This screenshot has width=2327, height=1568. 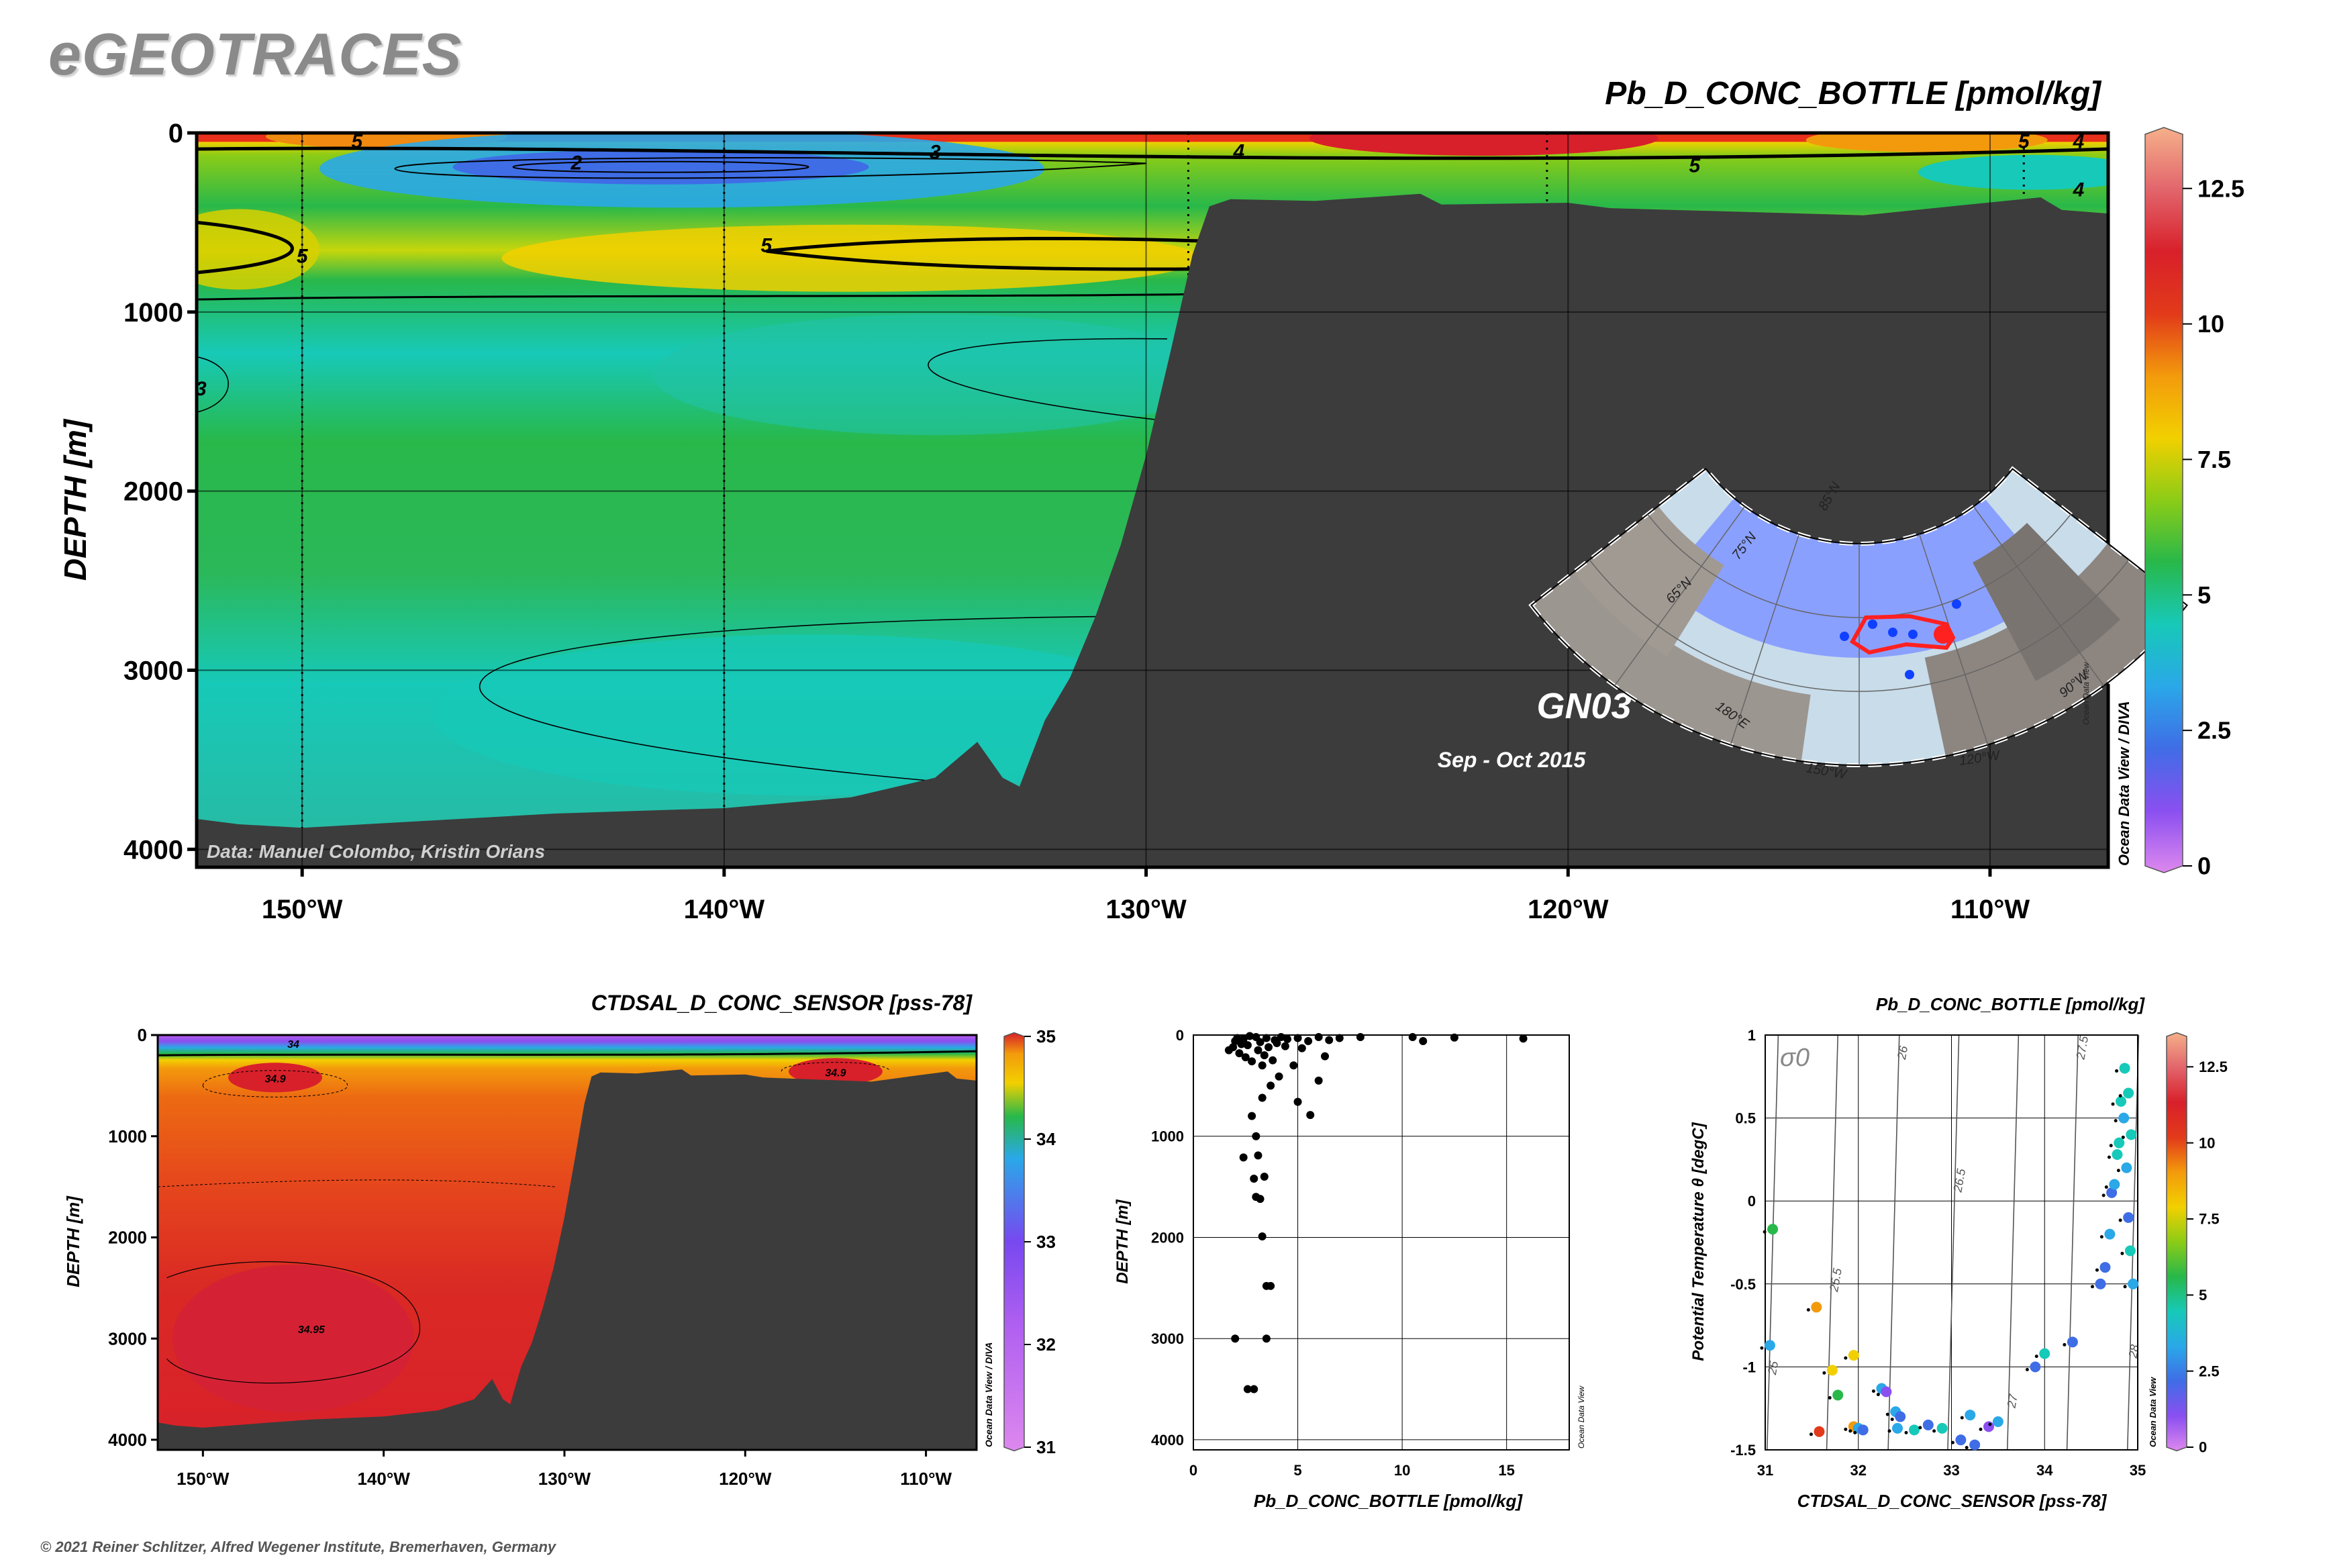 What do you see at coordinates (567, 1259) in the screenshot?
I see `bathymetry` at bounding box center [567, 1259].